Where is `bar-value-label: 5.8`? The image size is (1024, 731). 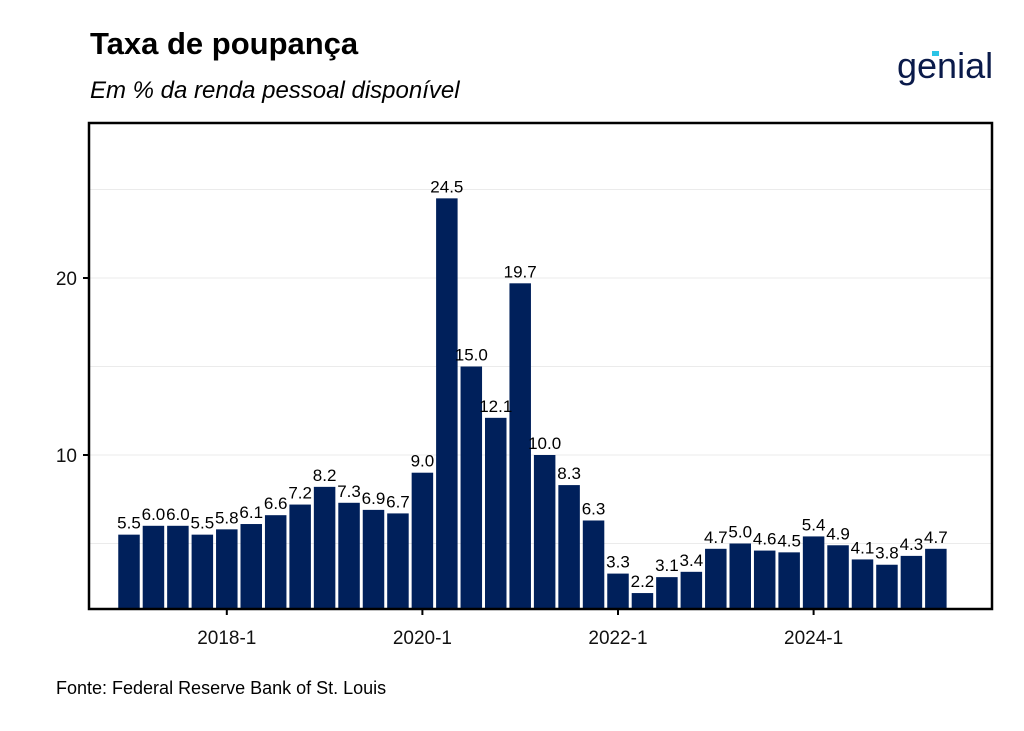 bar-value-label: 5.8 is located at coordinates (227, 517).